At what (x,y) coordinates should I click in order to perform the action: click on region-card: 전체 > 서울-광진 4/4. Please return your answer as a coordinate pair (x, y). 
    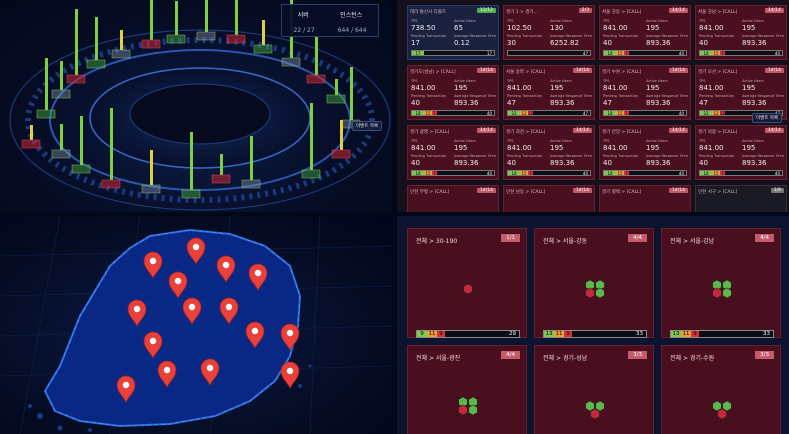
    Looking at the image, I should click on (467, 389).